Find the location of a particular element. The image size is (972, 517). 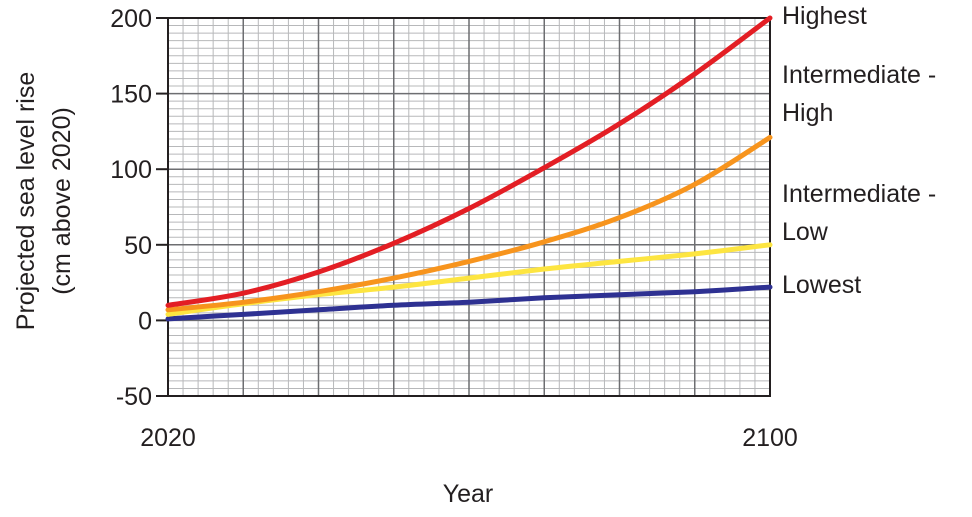

series-line-lowest is located at coordinates (469, 303).